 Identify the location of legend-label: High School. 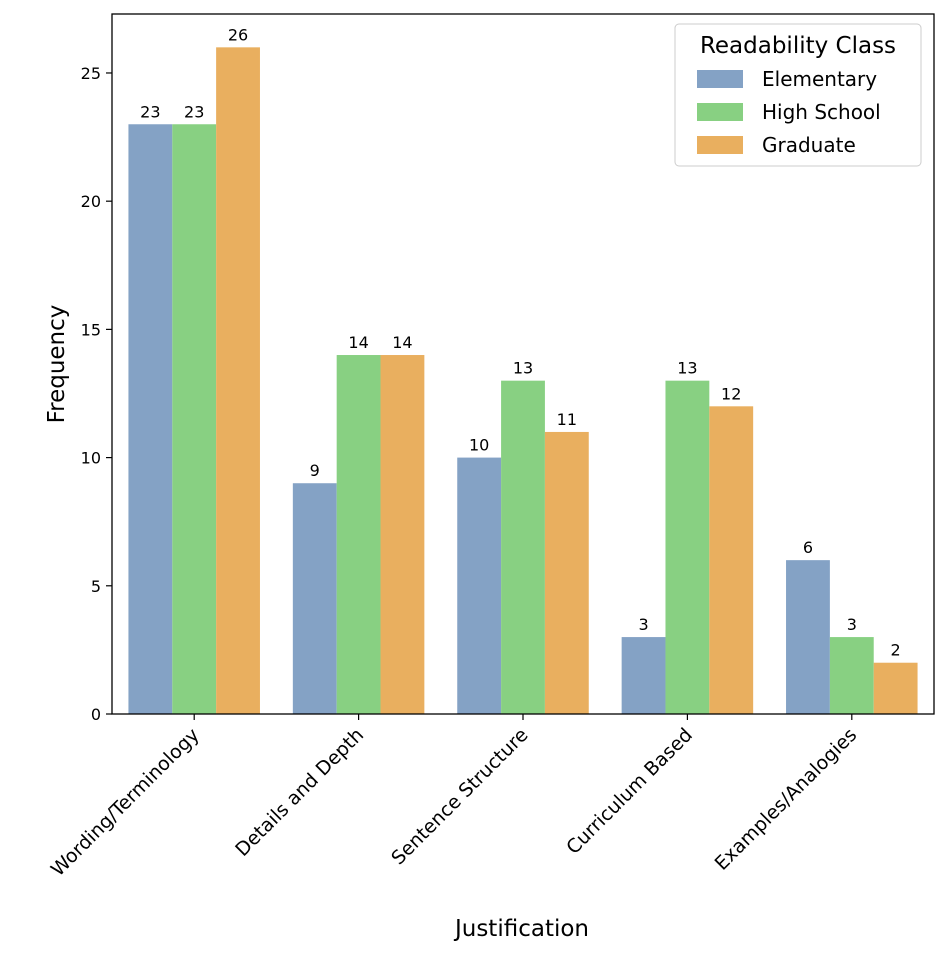
(821, 112).